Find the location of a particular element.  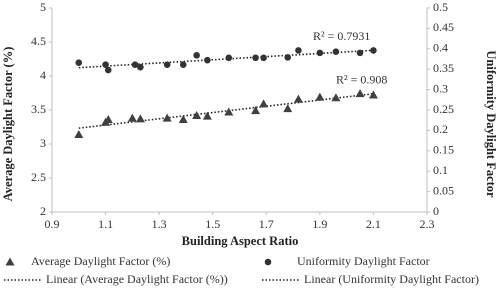

trendline is located at coordinates (226, 110).